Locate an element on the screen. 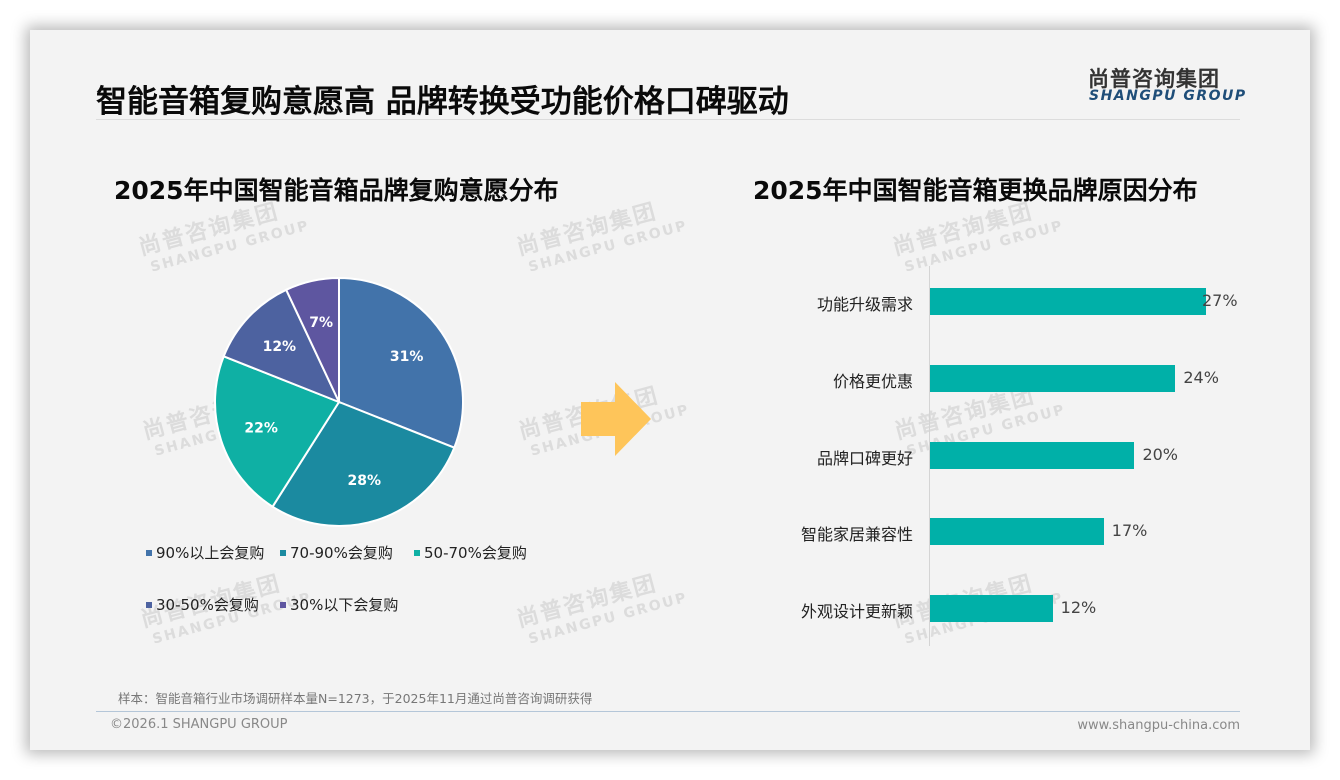  pie-slice-label: 7% is located at coordinates (321, 323).